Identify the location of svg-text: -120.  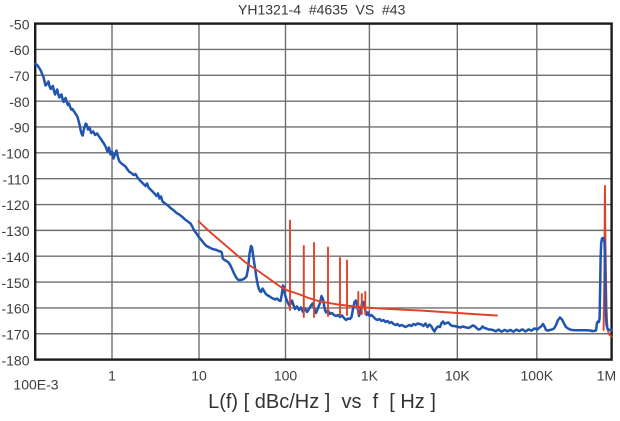
(15, 205).